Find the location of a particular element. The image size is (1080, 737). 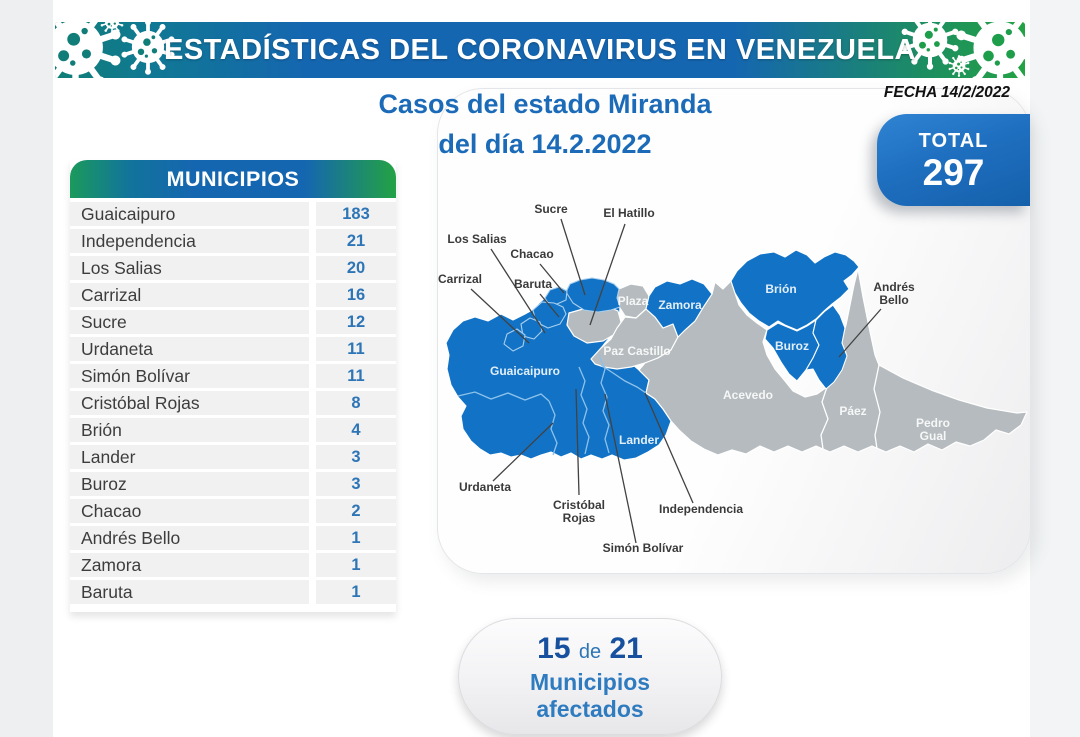

table-row: Lander 3 is located at coordinates (233, 457).